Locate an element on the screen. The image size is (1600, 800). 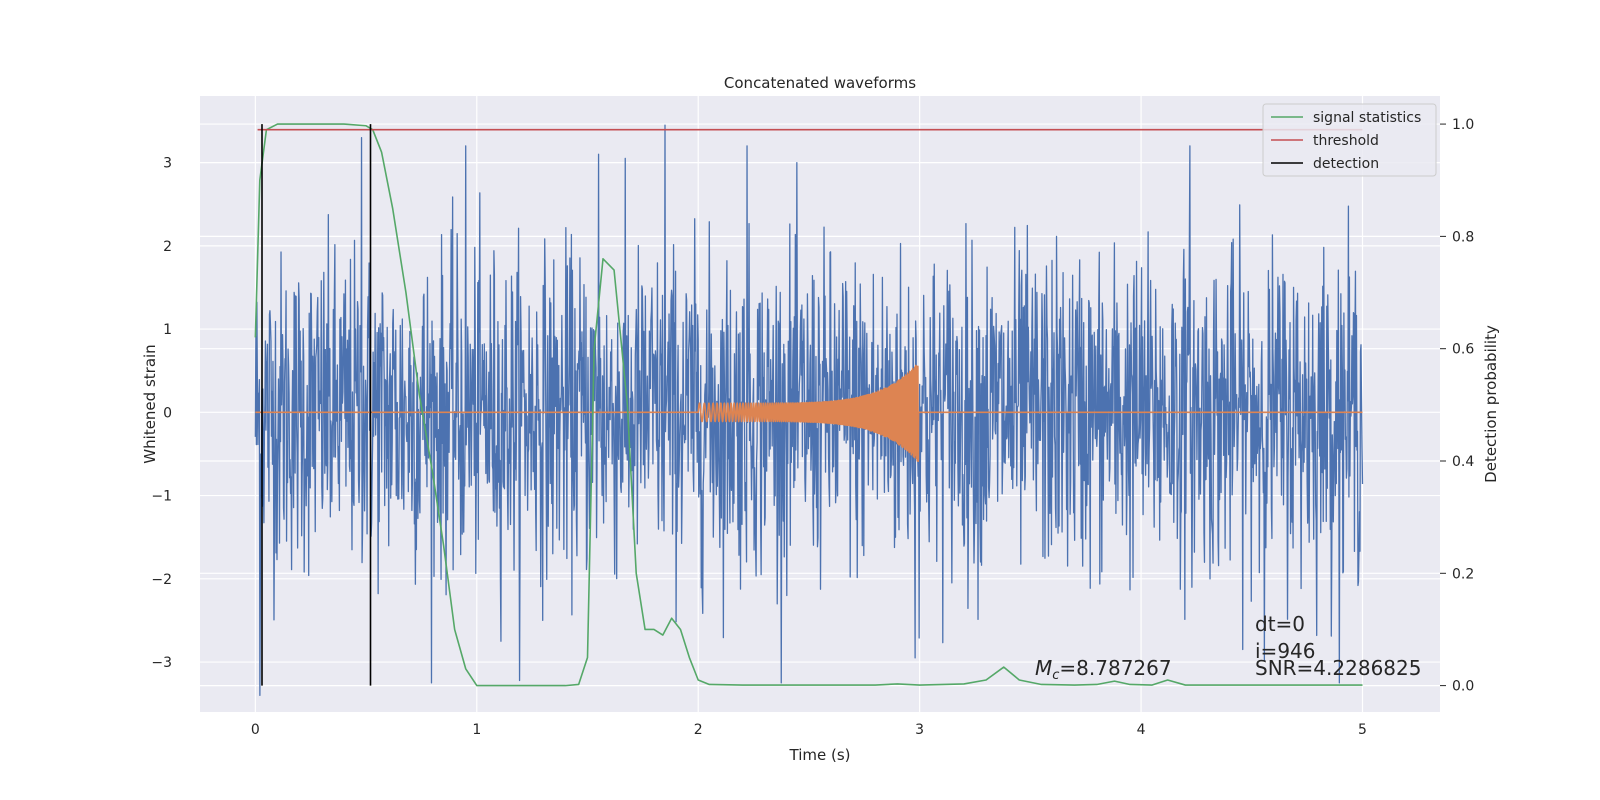
annotation-chirp-mass-subscript: c is located at coordinates (1055, 675).